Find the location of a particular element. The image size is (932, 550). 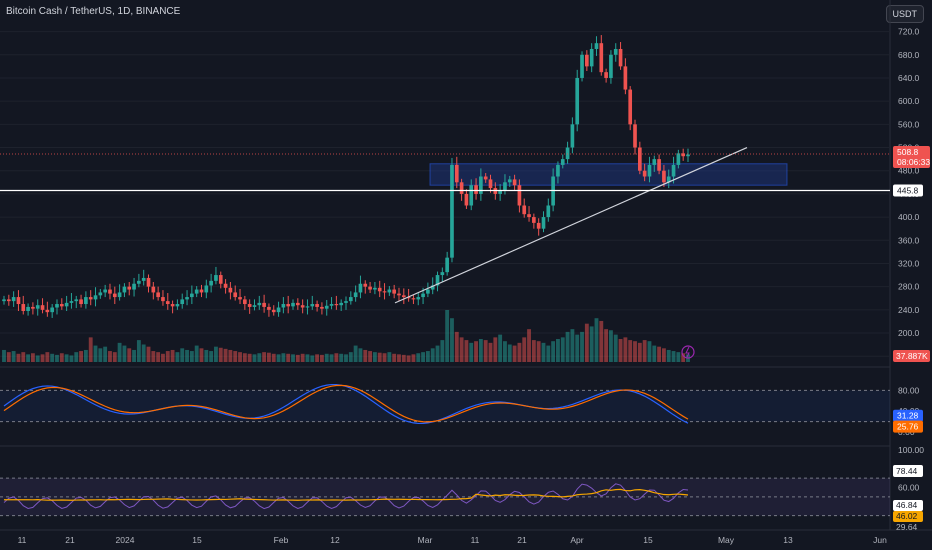

volume-label: 37.887K is located at coordinates (912, 356).